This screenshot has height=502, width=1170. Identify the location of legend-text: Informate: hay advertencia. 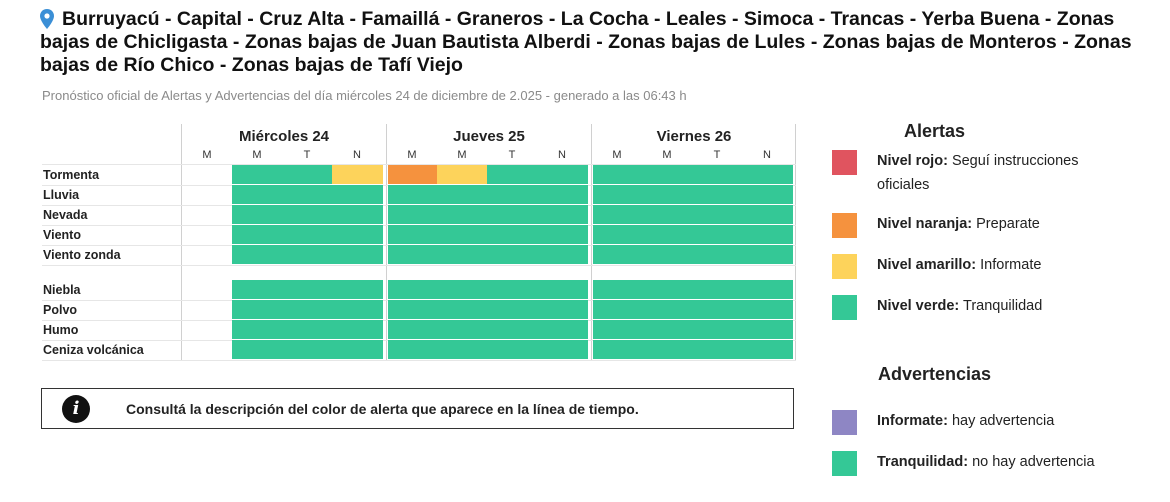
(1002, 422).